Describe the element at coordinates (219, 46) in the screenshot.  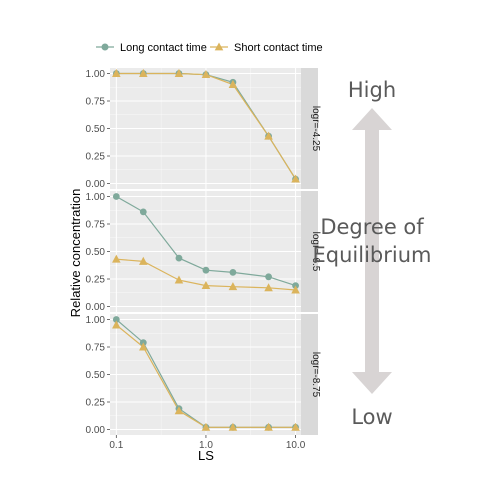
I see `legend-marker-short` at that location.